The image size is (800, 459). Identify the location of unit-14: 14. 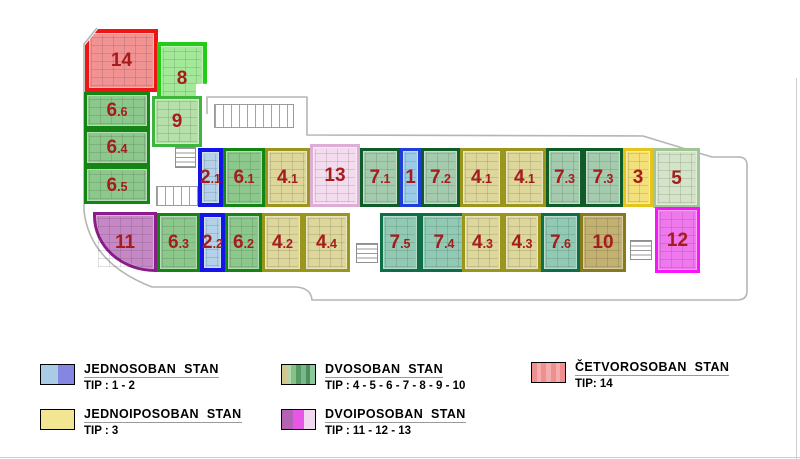
(121, 60).